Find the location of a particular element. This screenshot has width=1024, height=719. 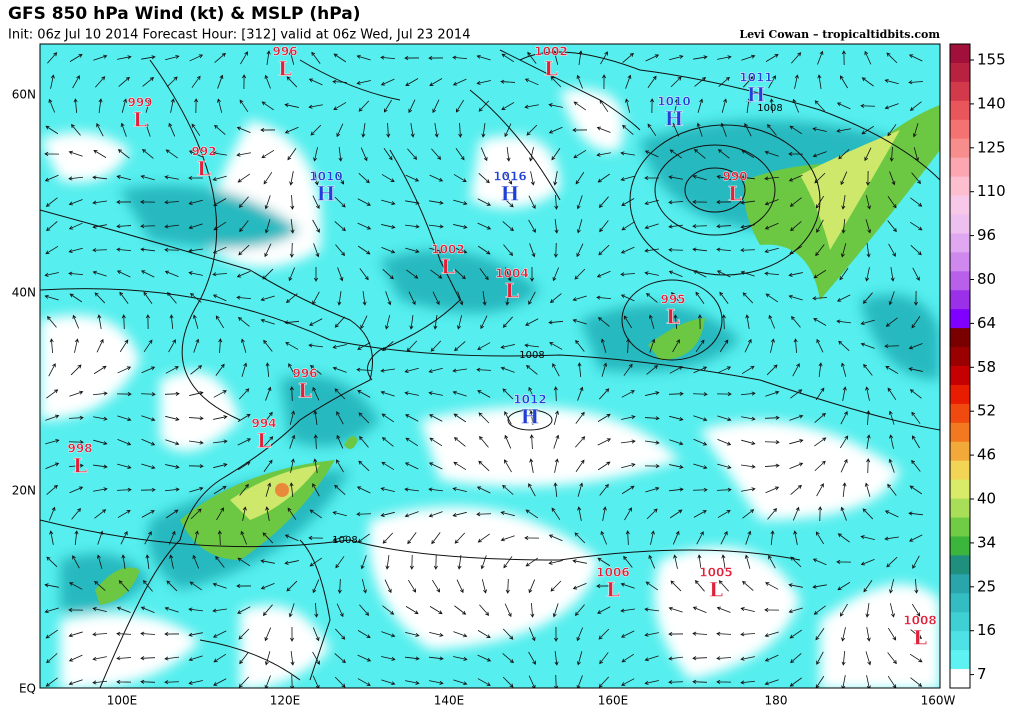

center-value: 1011 is located at coordinates (755, 78).